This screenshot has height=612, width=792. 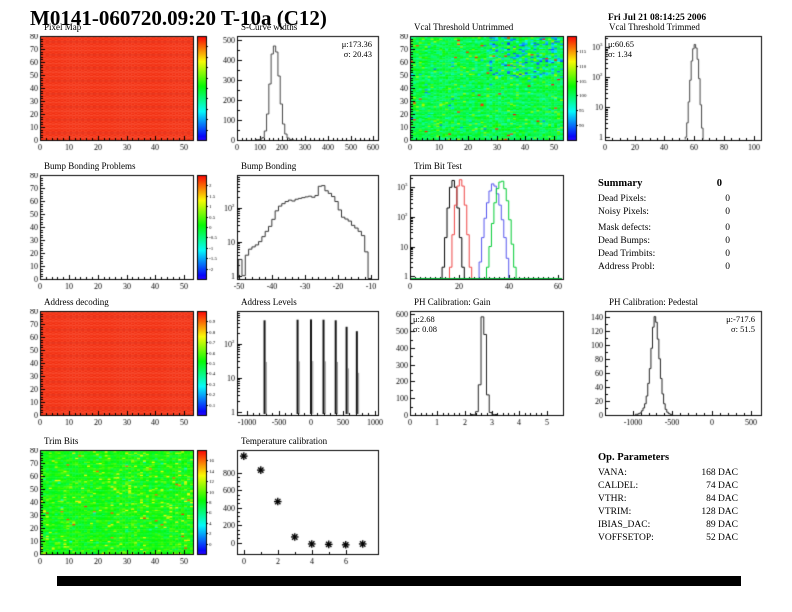 I want to click on chart-trim-bit-test: Trim Bit Test, so click(x=480, y=228).